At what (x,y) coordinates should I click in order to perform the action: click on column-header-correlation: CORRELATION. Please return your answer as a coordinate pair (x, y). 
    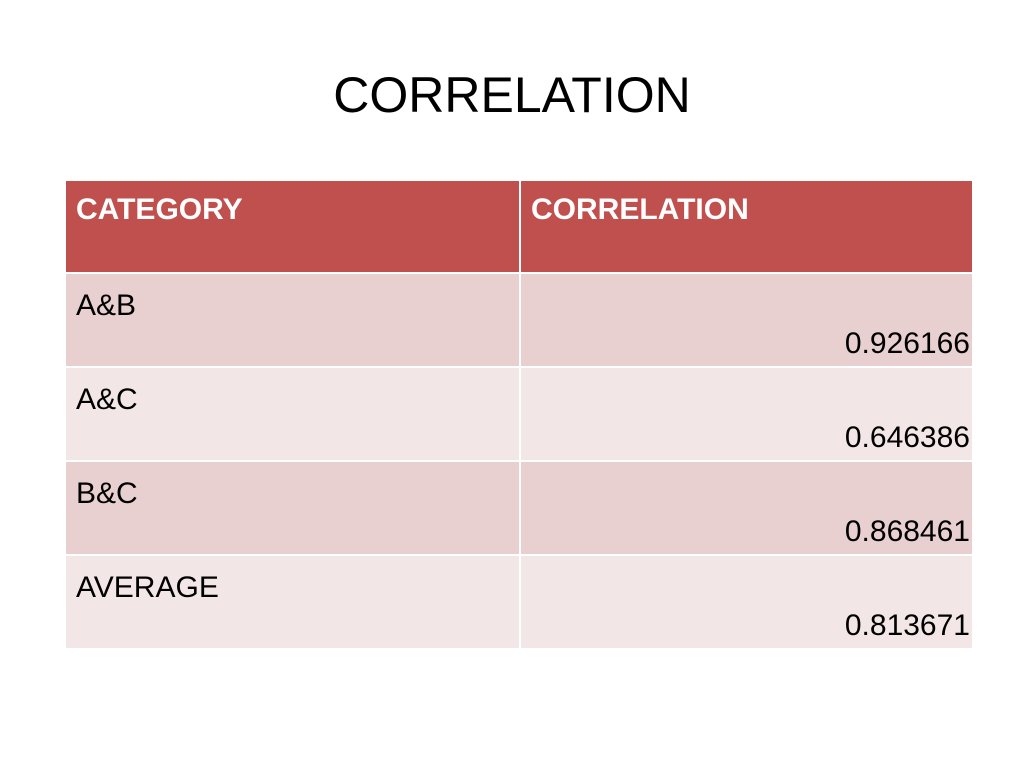
    Looking at the image, I should click on (746, 226).